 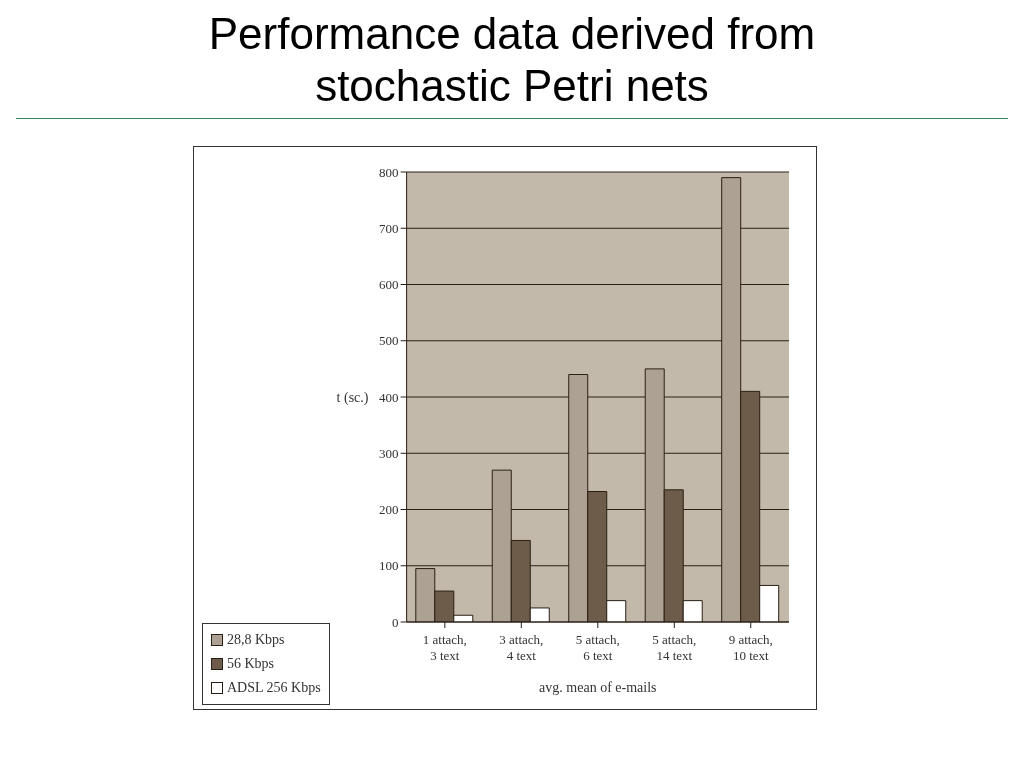 I want to click on y-tick-label: 700, so click(x=389, y=228).